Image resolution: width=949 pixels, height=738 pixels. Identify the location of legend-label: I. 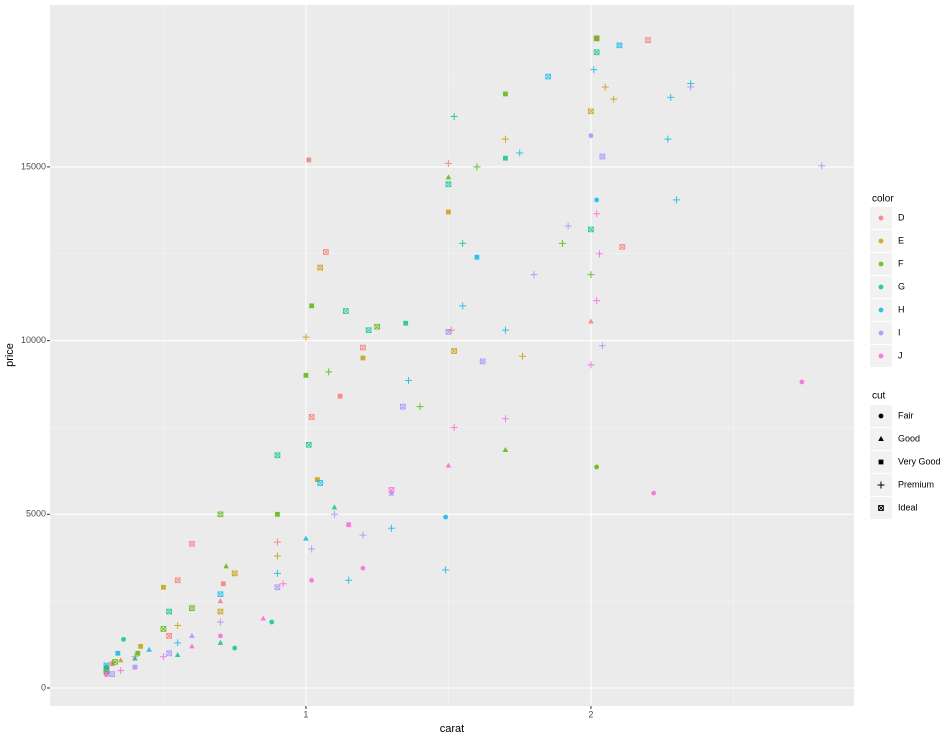
(899, 332).